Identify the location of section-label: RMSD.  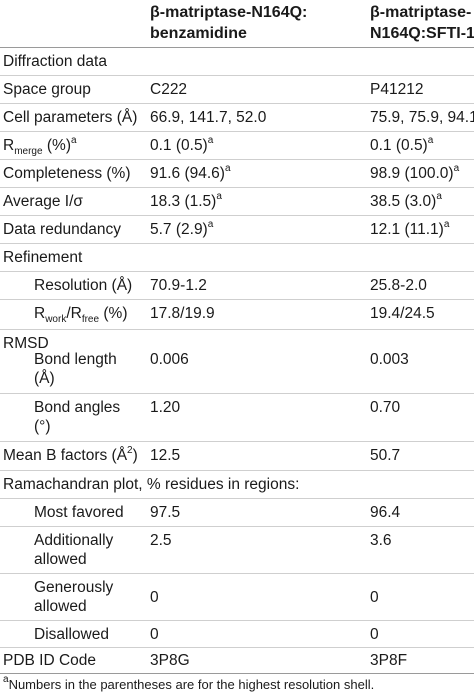
(26, 343).